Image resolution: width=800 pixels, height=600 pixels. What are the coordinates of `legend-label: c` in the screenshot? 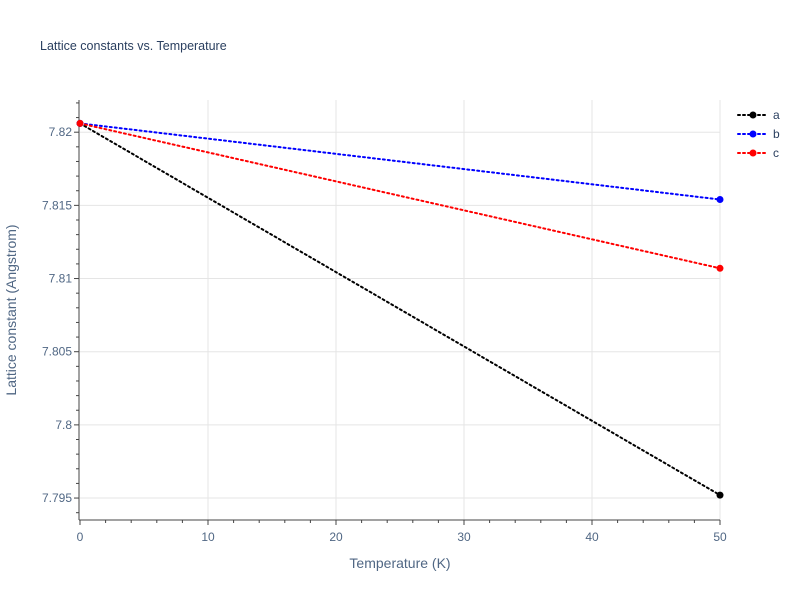 It's located at (776, 153).